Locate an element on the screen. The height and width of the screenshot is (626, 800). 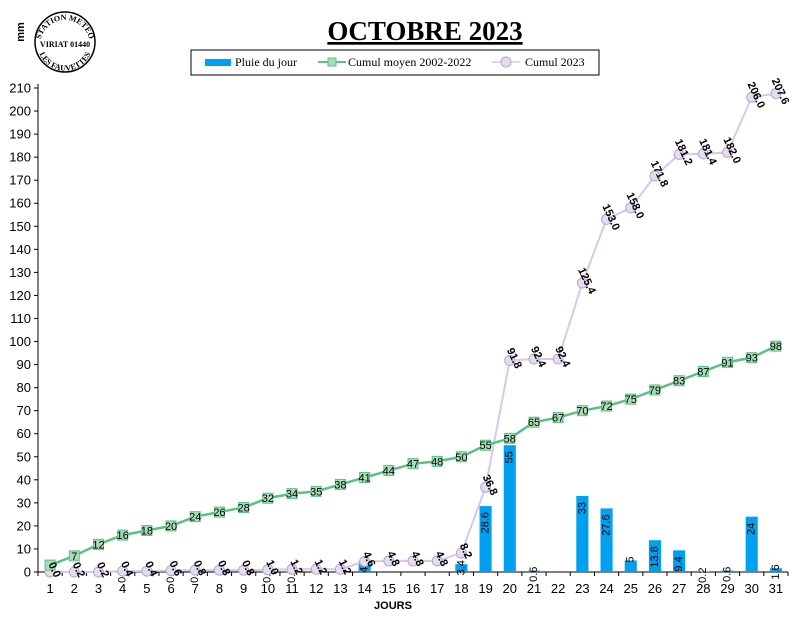
mean-cumul-label: 20 is located at coordinates (171, 527).